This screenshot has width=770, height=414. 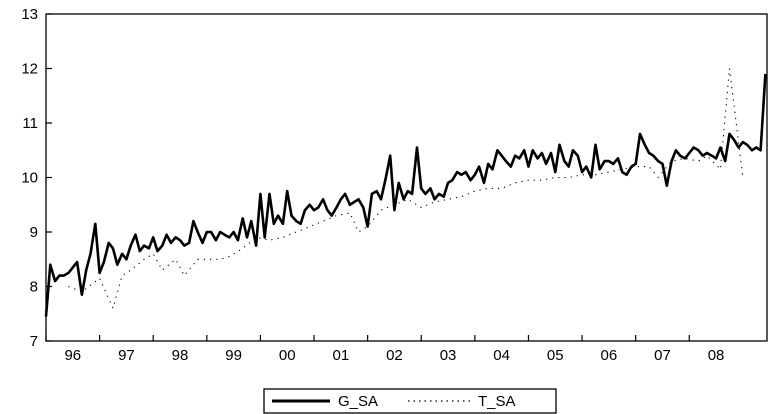 What do you see at coordinates (34, 287) in the screenshot?
I see `y-tick-label: 8` at bounding box center [34, 287].